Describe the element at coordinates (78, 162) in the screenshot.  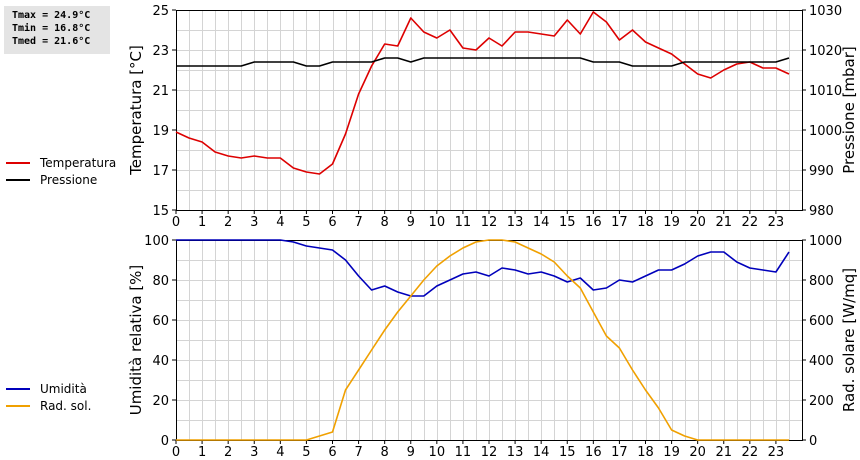
I see `legend-label-temperatura: Temperatura` at that location.